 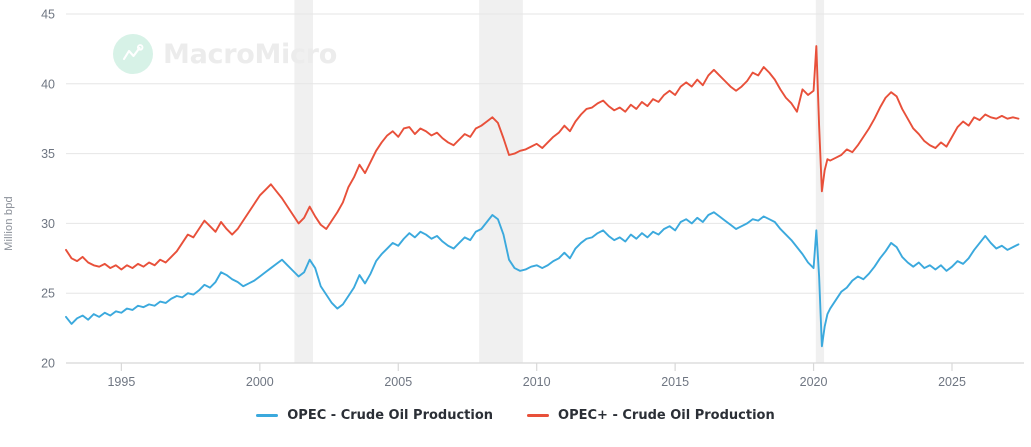 I want to click on legend-label-opec: OPEC - Crude Oil Production, so click(x=390, y=415).